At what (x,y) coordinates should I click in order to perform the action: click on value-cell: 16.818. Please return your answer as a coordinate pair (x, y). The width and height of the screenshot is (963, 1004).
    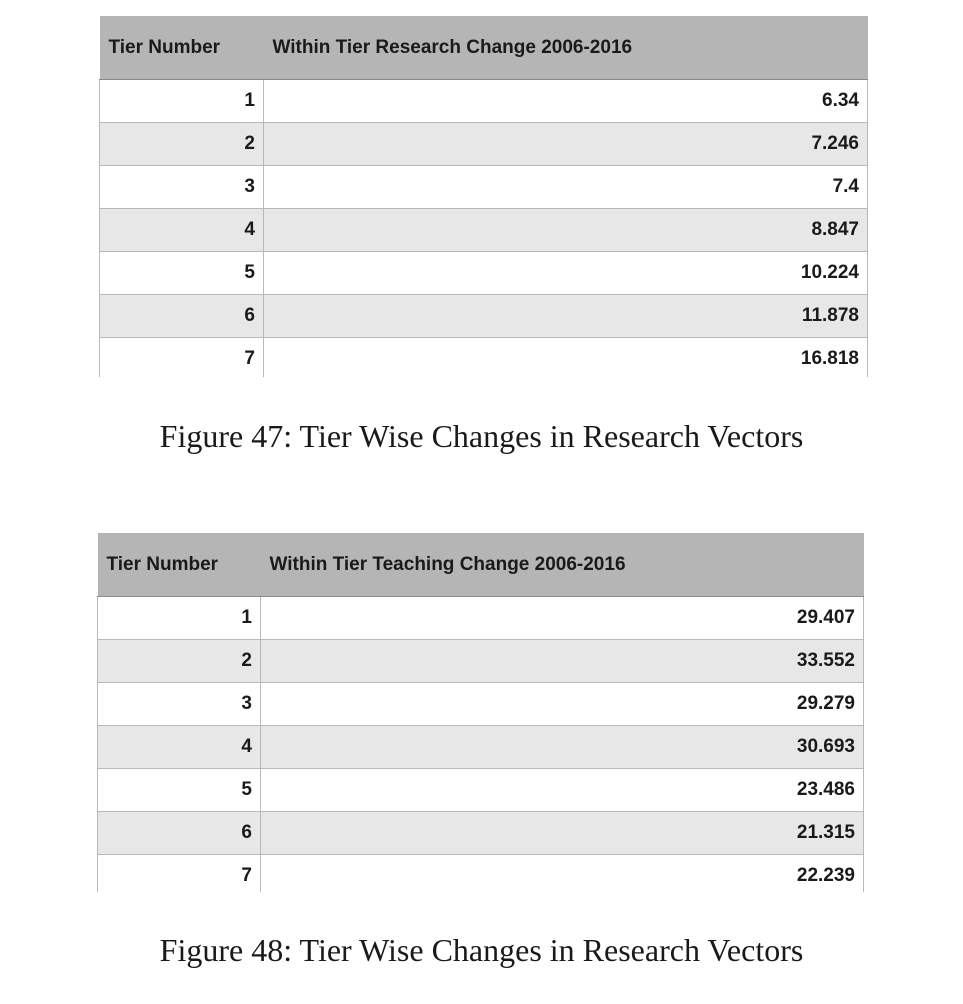
    Looking at the image, I should click on (565, 357).